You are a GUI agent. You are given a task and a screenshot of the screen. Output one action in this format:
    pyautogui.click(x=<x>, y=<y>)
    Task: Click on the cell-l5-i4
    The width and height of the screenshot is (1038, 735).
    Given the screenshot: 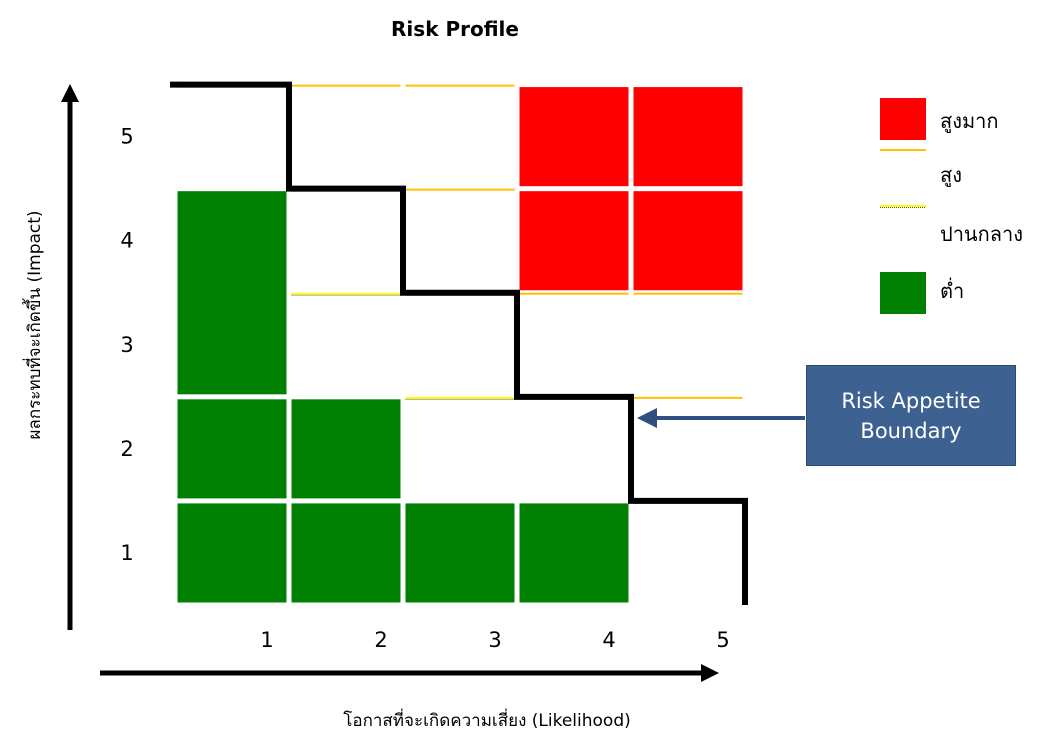 What is the action you would take?
    pyautogui.click(x=688, y=241)
    